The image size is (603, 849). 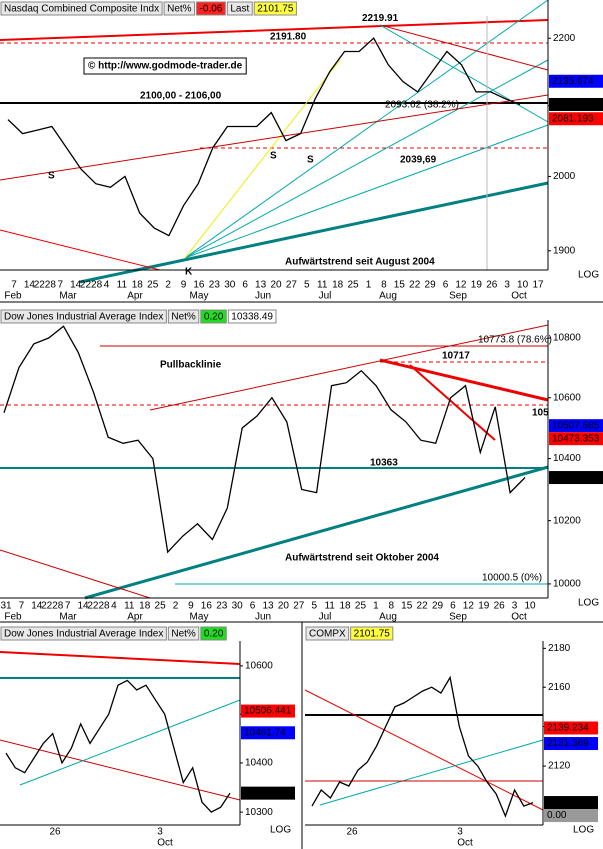 What do you see at coordinates (45, 285) in the screenshot?
I see `x-tick-label: 2228` at bounding box center [45, 285].